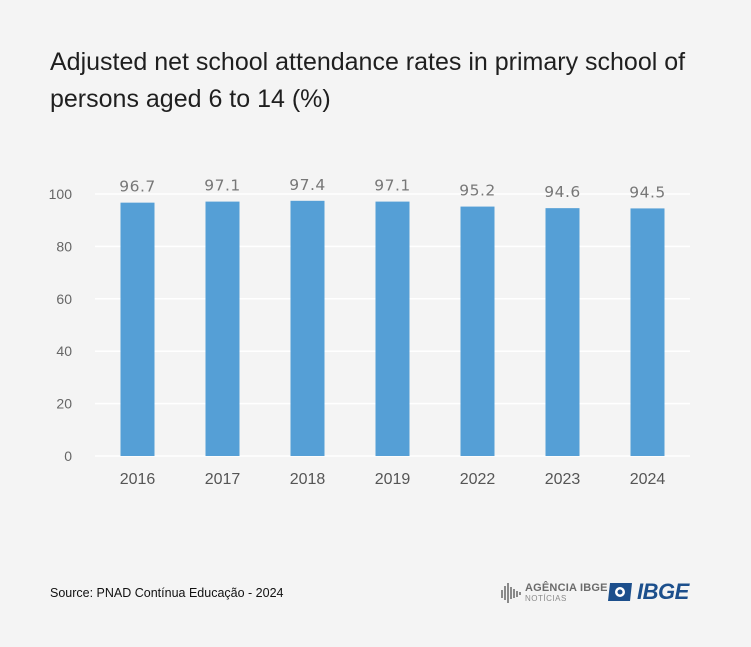  I want to click on source-note: Source: PNAD Contínua Educação - 2024, so click(167, 593).